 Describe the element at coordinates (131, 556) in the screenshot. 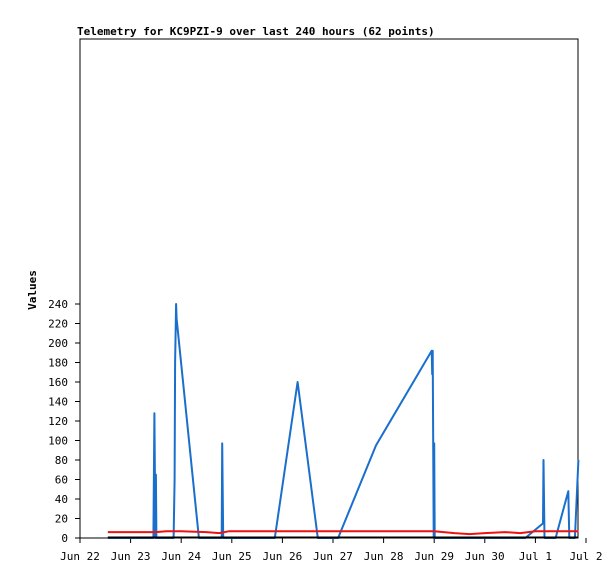

I see `x-tick-label: Jun 23` at that location.